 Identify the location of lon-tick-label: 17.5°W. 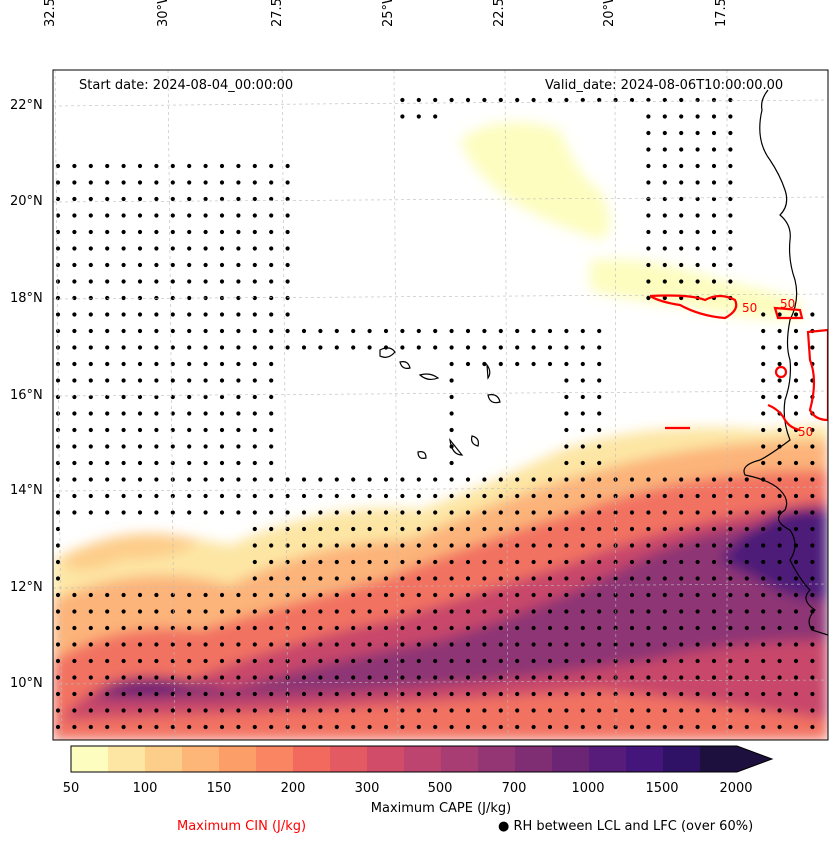
(721, 13).